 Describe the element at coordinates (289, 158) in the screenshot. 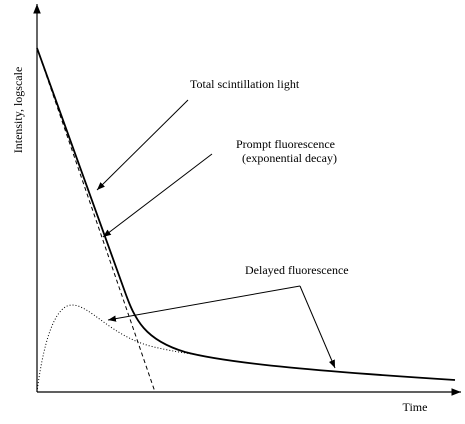

I see `annotation: (exponential decay)` at that location.